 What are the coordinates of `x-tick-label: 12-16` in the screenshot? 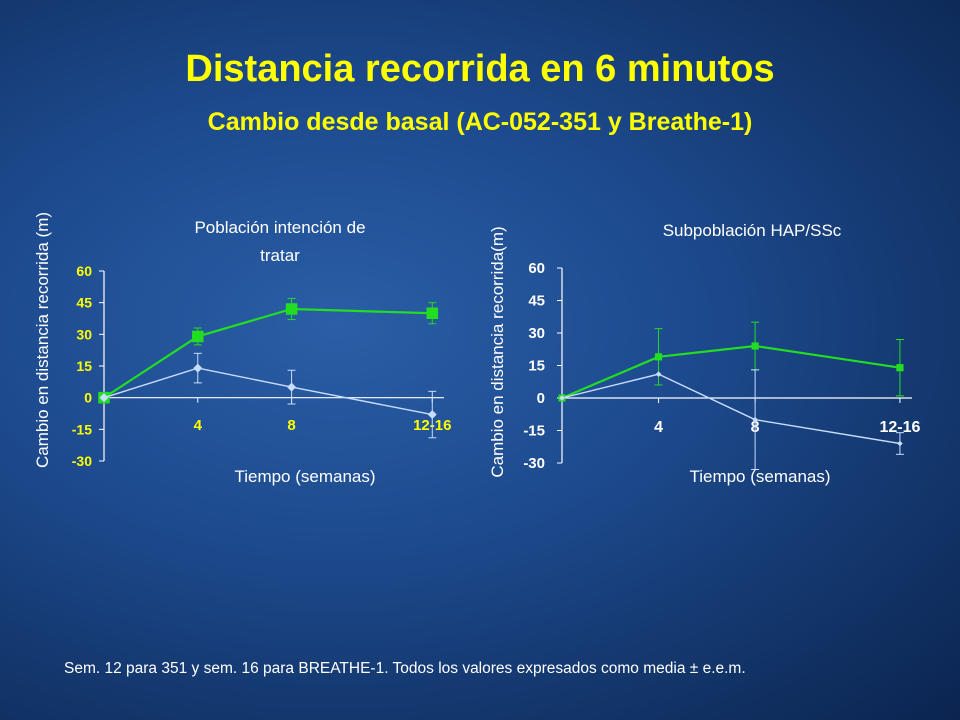 It's located at (899, 427).